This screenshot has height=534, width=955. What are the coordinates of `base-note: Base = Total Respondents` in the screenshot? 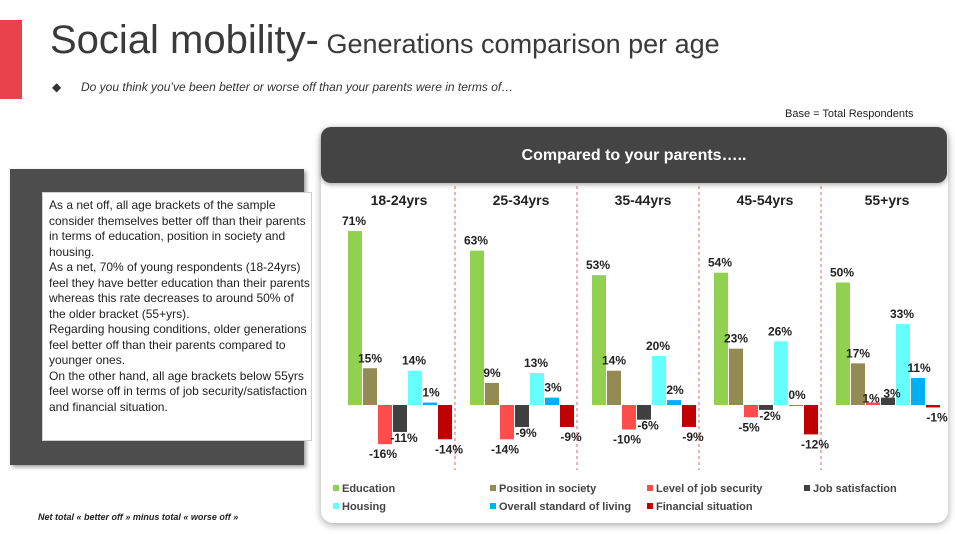 It's located at (849, 114).